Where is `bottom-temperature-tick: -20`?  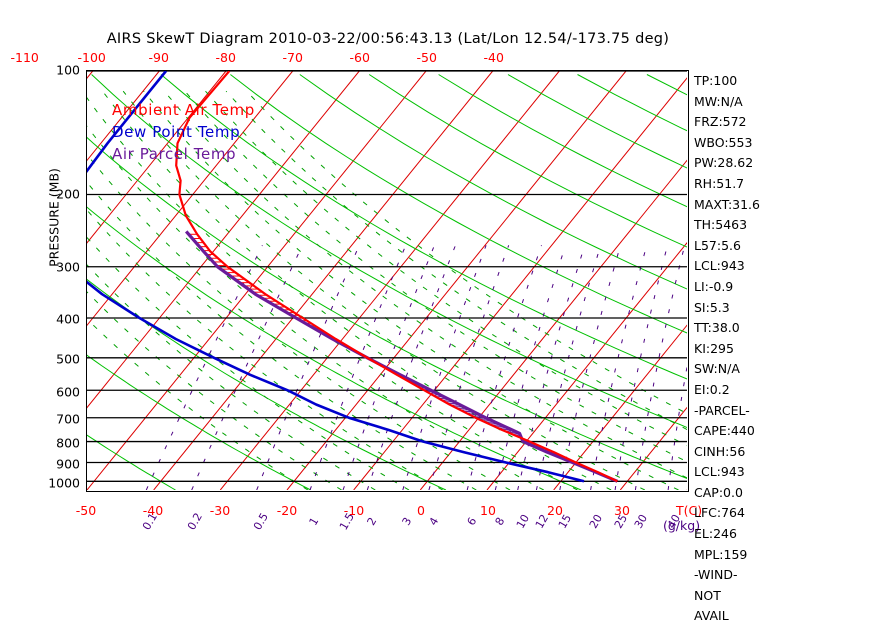 bottom-temperature-tick: -20 is located at coordinates (287, 510).